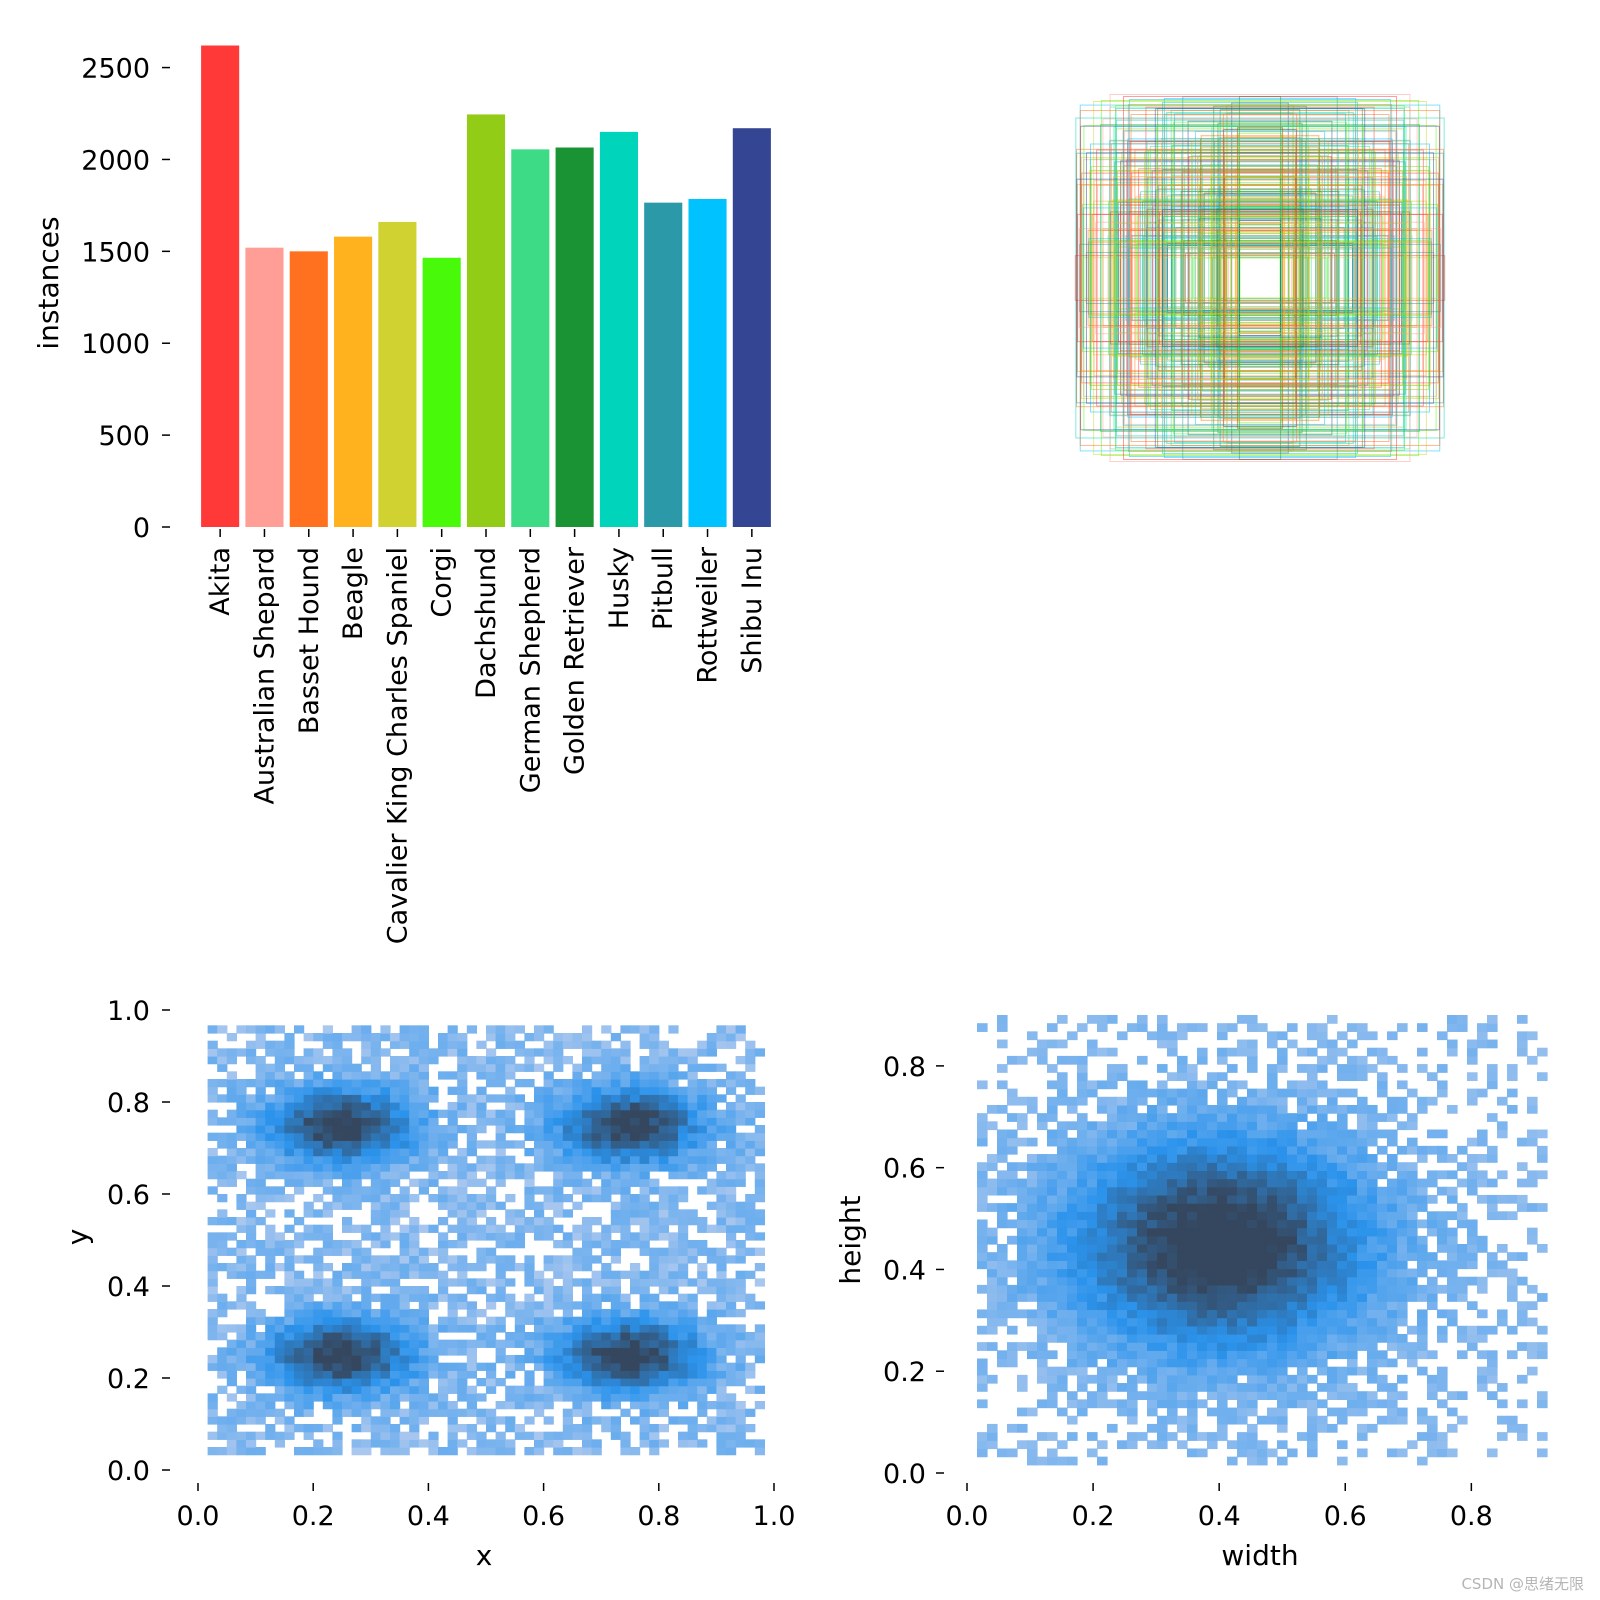 The height and width of the screenshot is (1600, 1600). What do you see at coordinates (264, 675) in the screenshot?
I see `bar-x-tick-label: Australian Shepard` at bounding box center [264, 675].